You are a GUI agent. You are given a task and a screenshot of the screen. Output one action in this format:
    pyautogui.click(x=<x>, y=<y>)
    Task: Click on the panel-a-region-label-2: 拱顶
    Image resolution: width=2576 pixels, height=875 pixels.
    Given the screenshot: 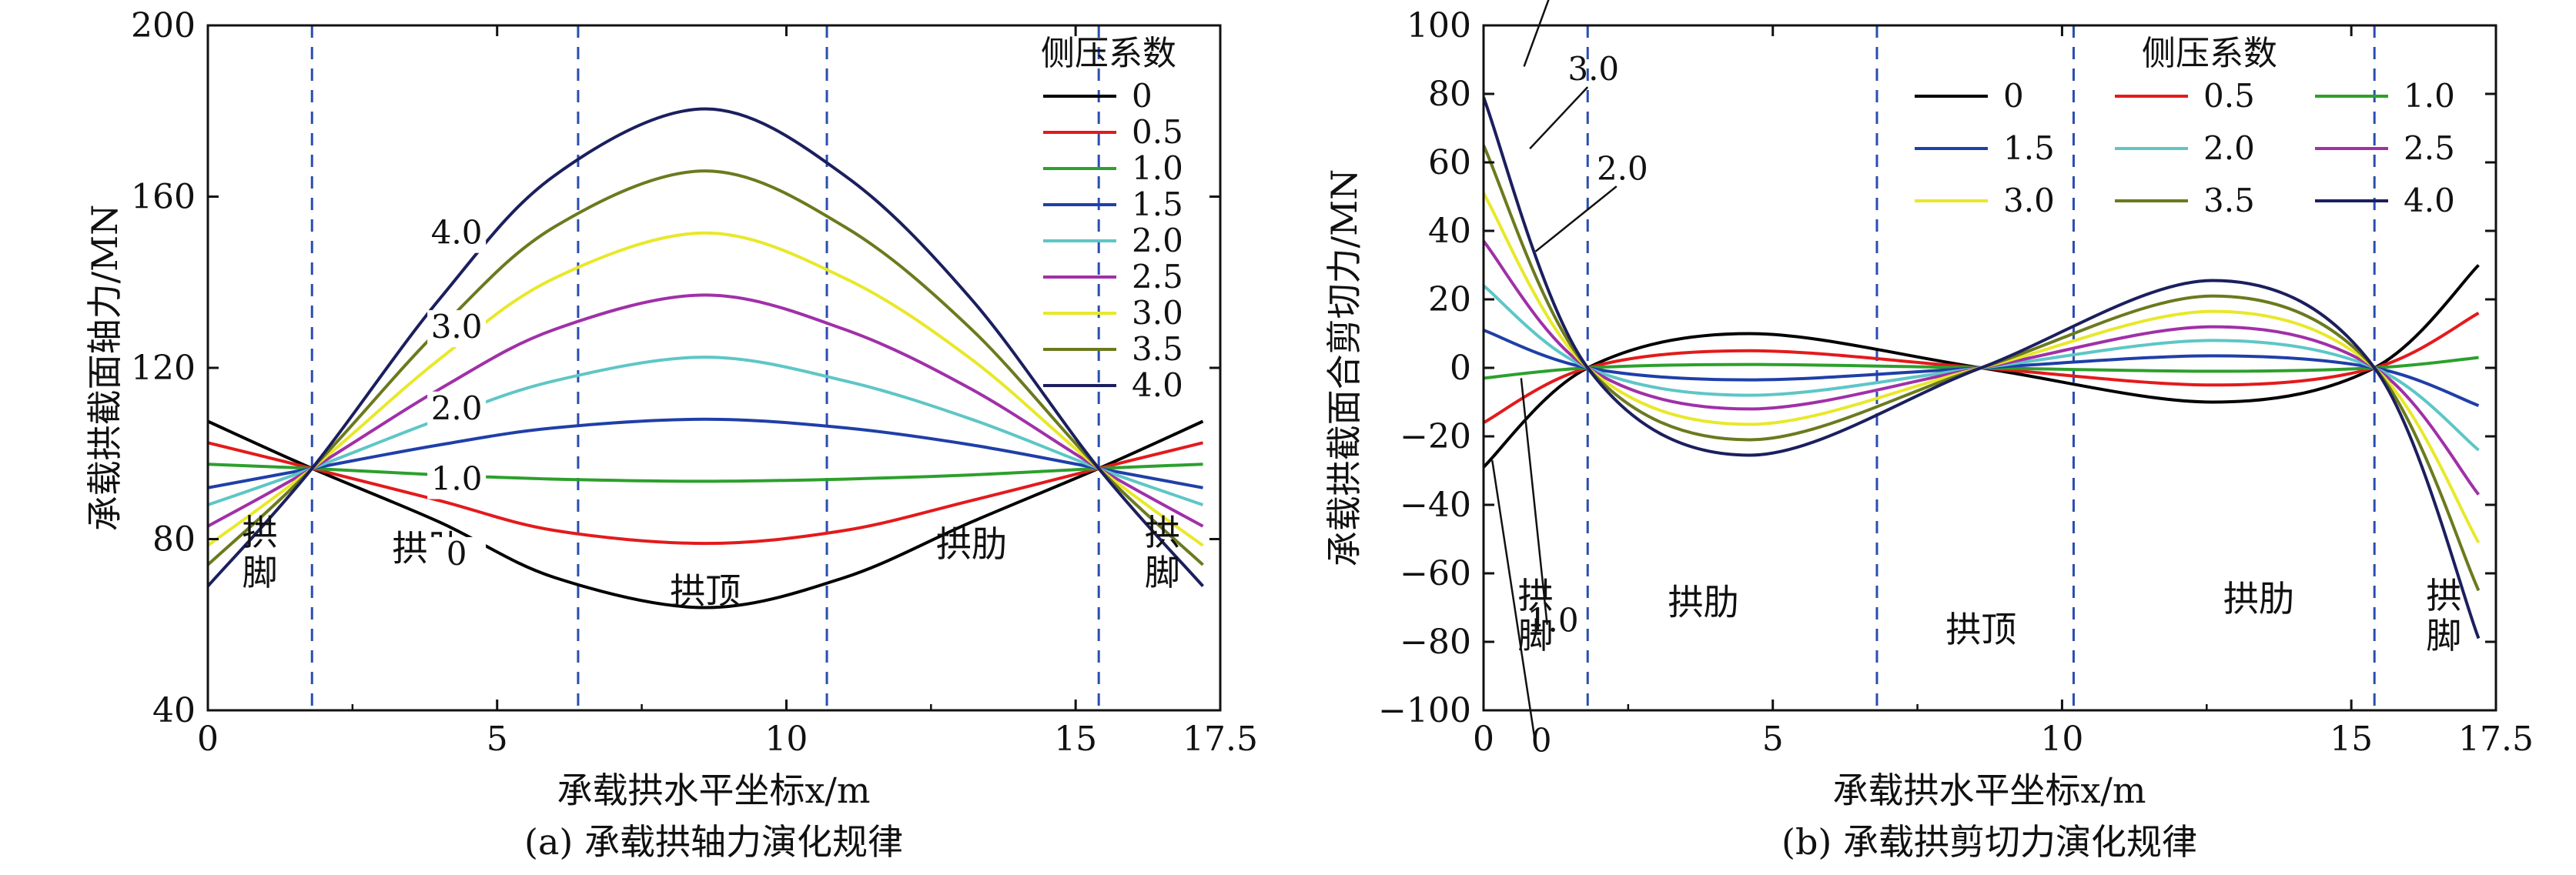 What is the action you would take?
    pyautogui.click(x=706, y=591)
    